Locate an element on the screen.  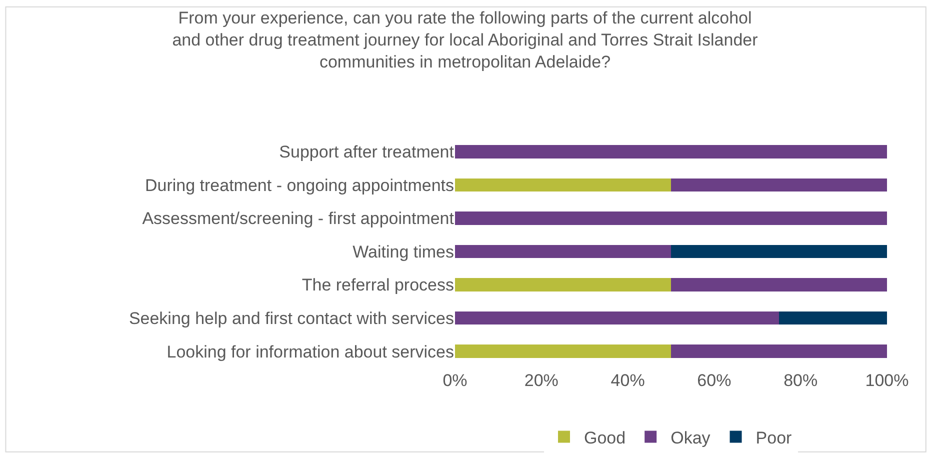
x-tick-label: 60% is located at coordinates (714, 380).